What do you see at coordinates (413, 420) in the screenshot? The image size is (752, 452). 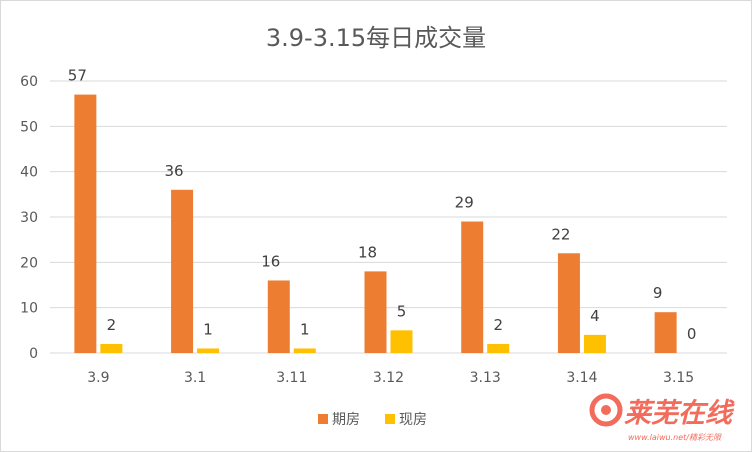 I see `legend-label: 现房` at bounding box center [413, 420].